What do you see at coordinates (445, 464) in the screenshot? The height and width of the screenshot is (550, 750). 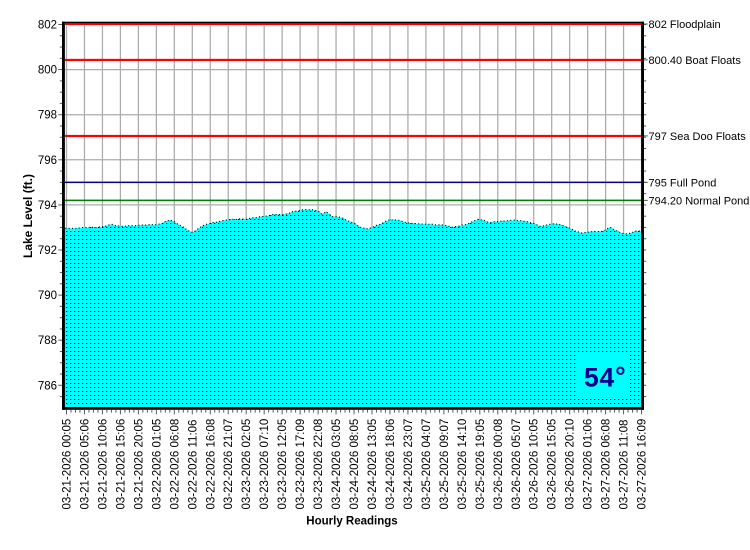 I see `svg-text: 03-25-2026 09:07` at bounding box center [445, 464].